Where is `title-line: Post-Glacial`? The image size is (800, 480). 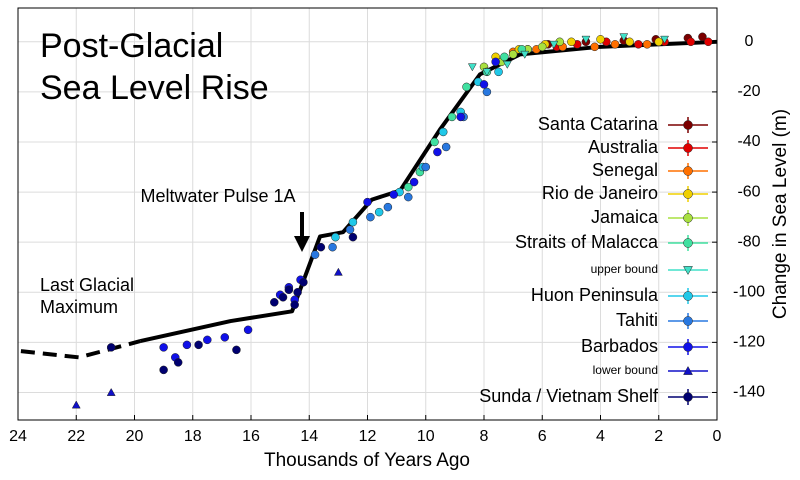 title-line: Post-Glacial is located at coordinates (131, 46).